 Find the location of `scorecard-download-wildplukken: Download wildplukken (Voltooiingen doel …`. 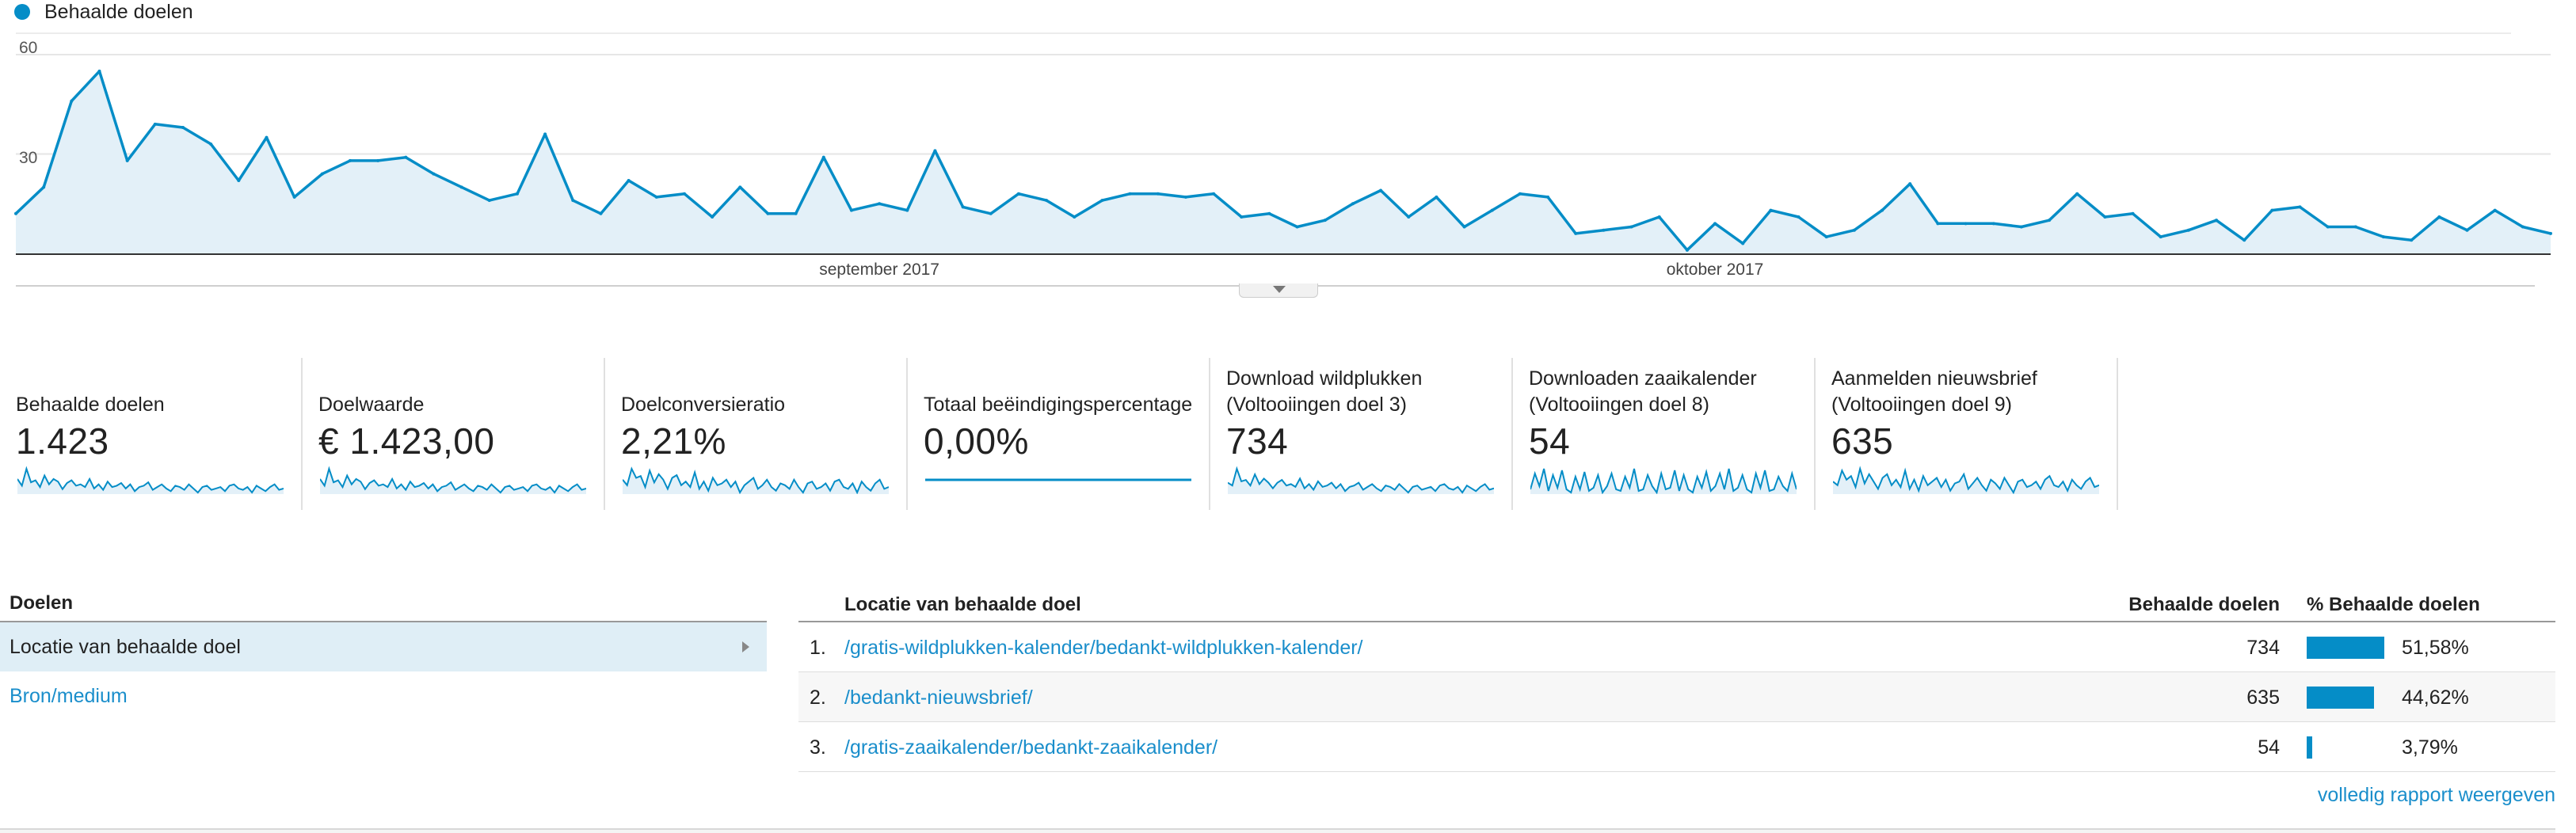

scorecard-download-wildplukken: Download wildplukken (Voltooiingen doel … is located at coordinates (1362, 434).